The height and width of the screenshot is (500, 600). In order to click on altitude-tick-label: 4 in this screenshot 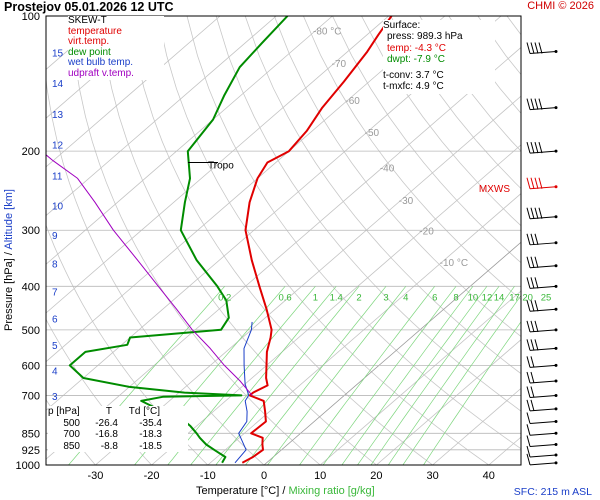, I will do `click(55, 372)`.